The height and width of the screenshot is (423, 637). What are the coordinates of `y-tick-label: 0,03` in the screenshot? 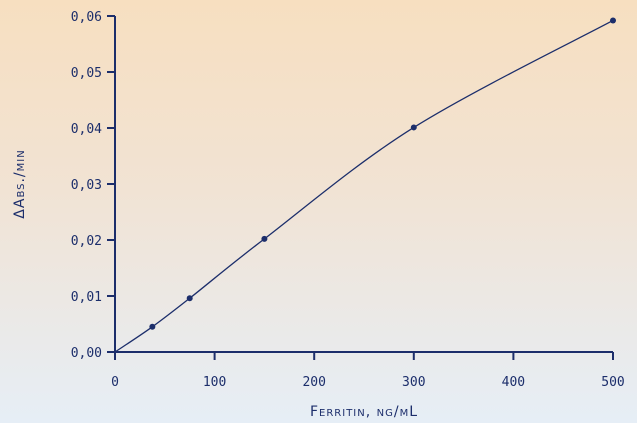 It's located at (86, 185).